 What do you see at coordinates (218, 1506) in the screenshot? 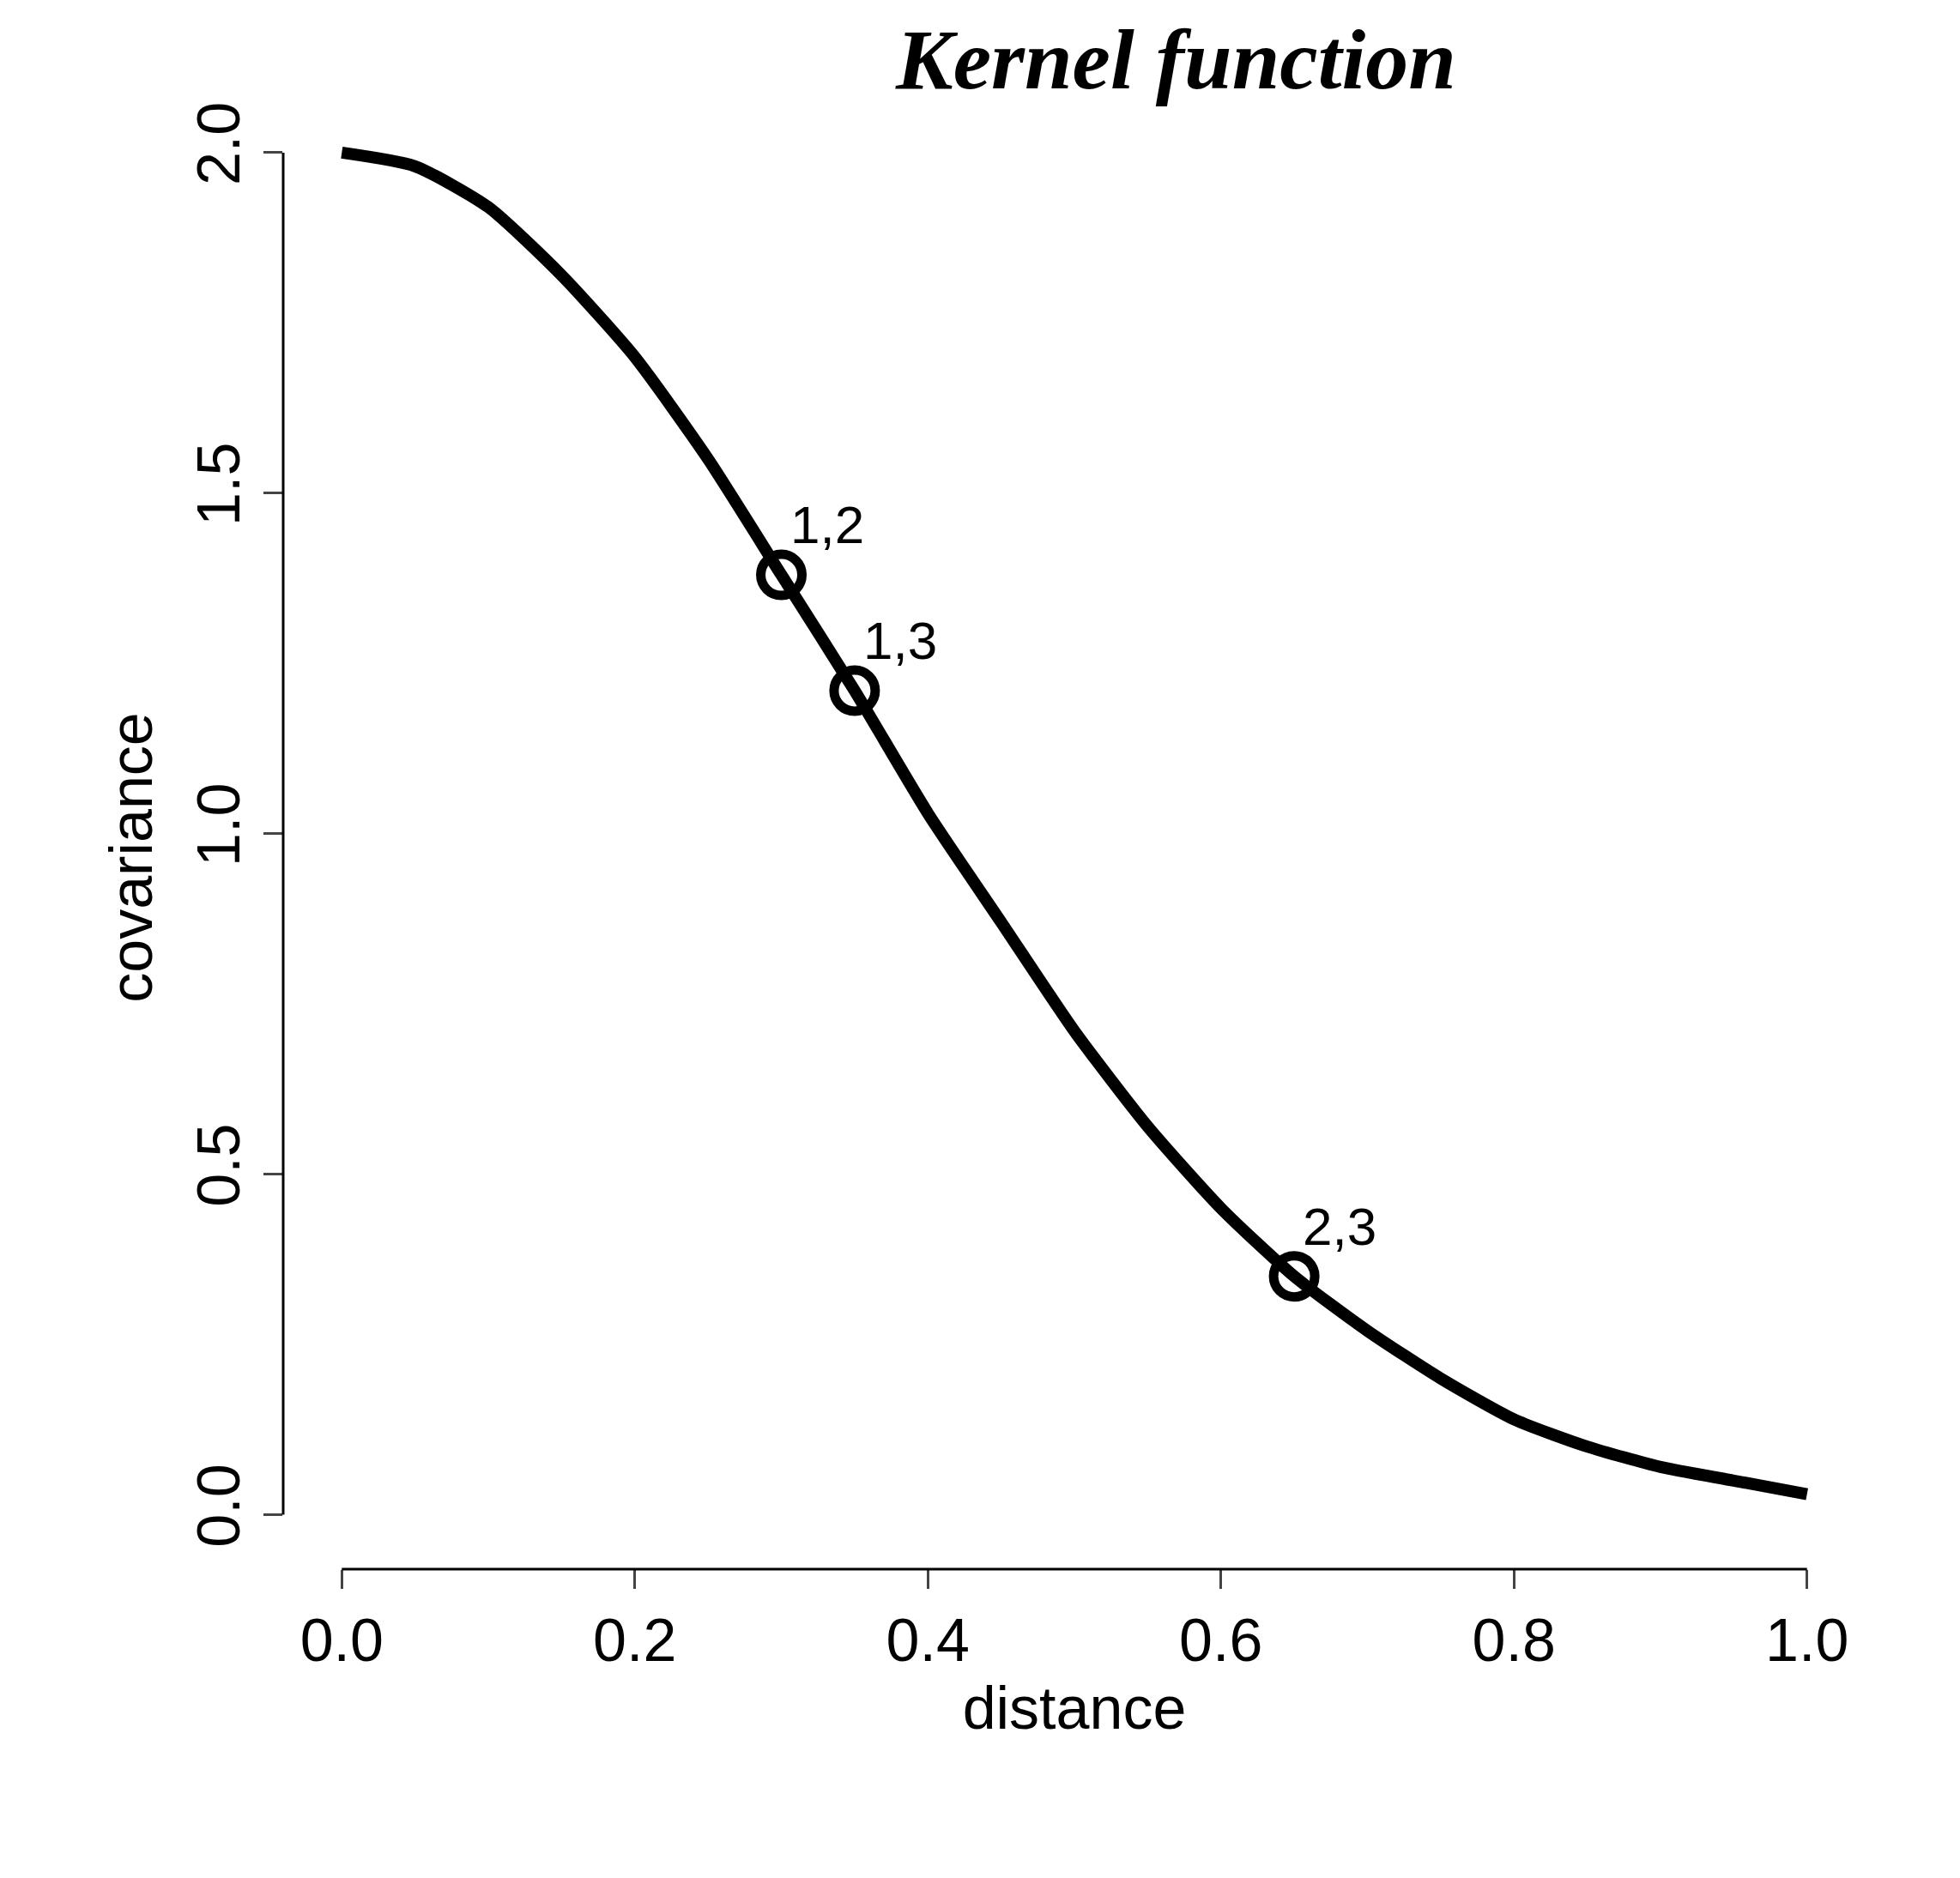
I see `y-tick-label: 0.0` at bounding box center [218, 1506].